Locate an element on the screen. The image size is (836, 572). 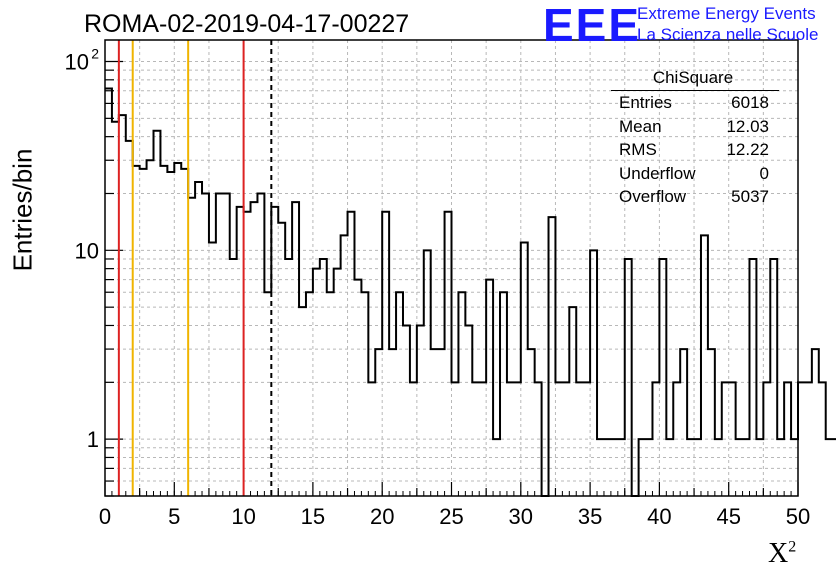
threshold-lines is located at coordinates (195, 268).